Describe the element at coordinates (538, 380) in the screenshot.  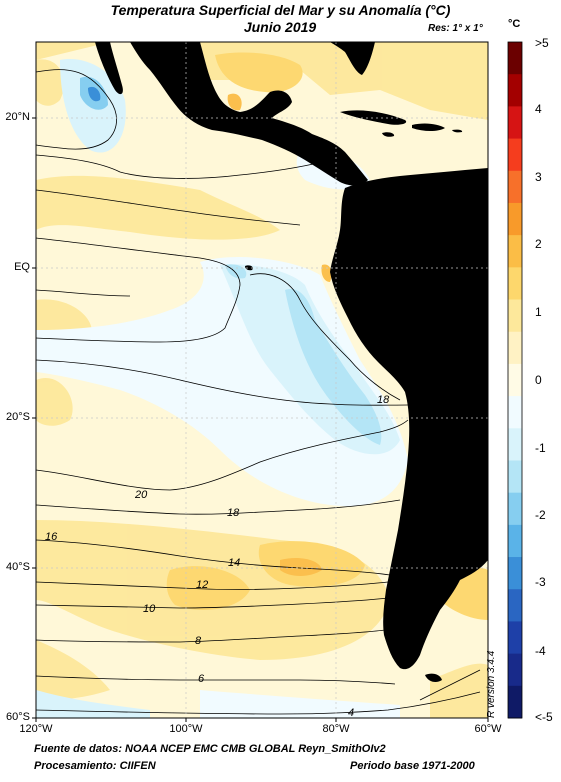
I see `colorbar-label-0: 0` at that location.